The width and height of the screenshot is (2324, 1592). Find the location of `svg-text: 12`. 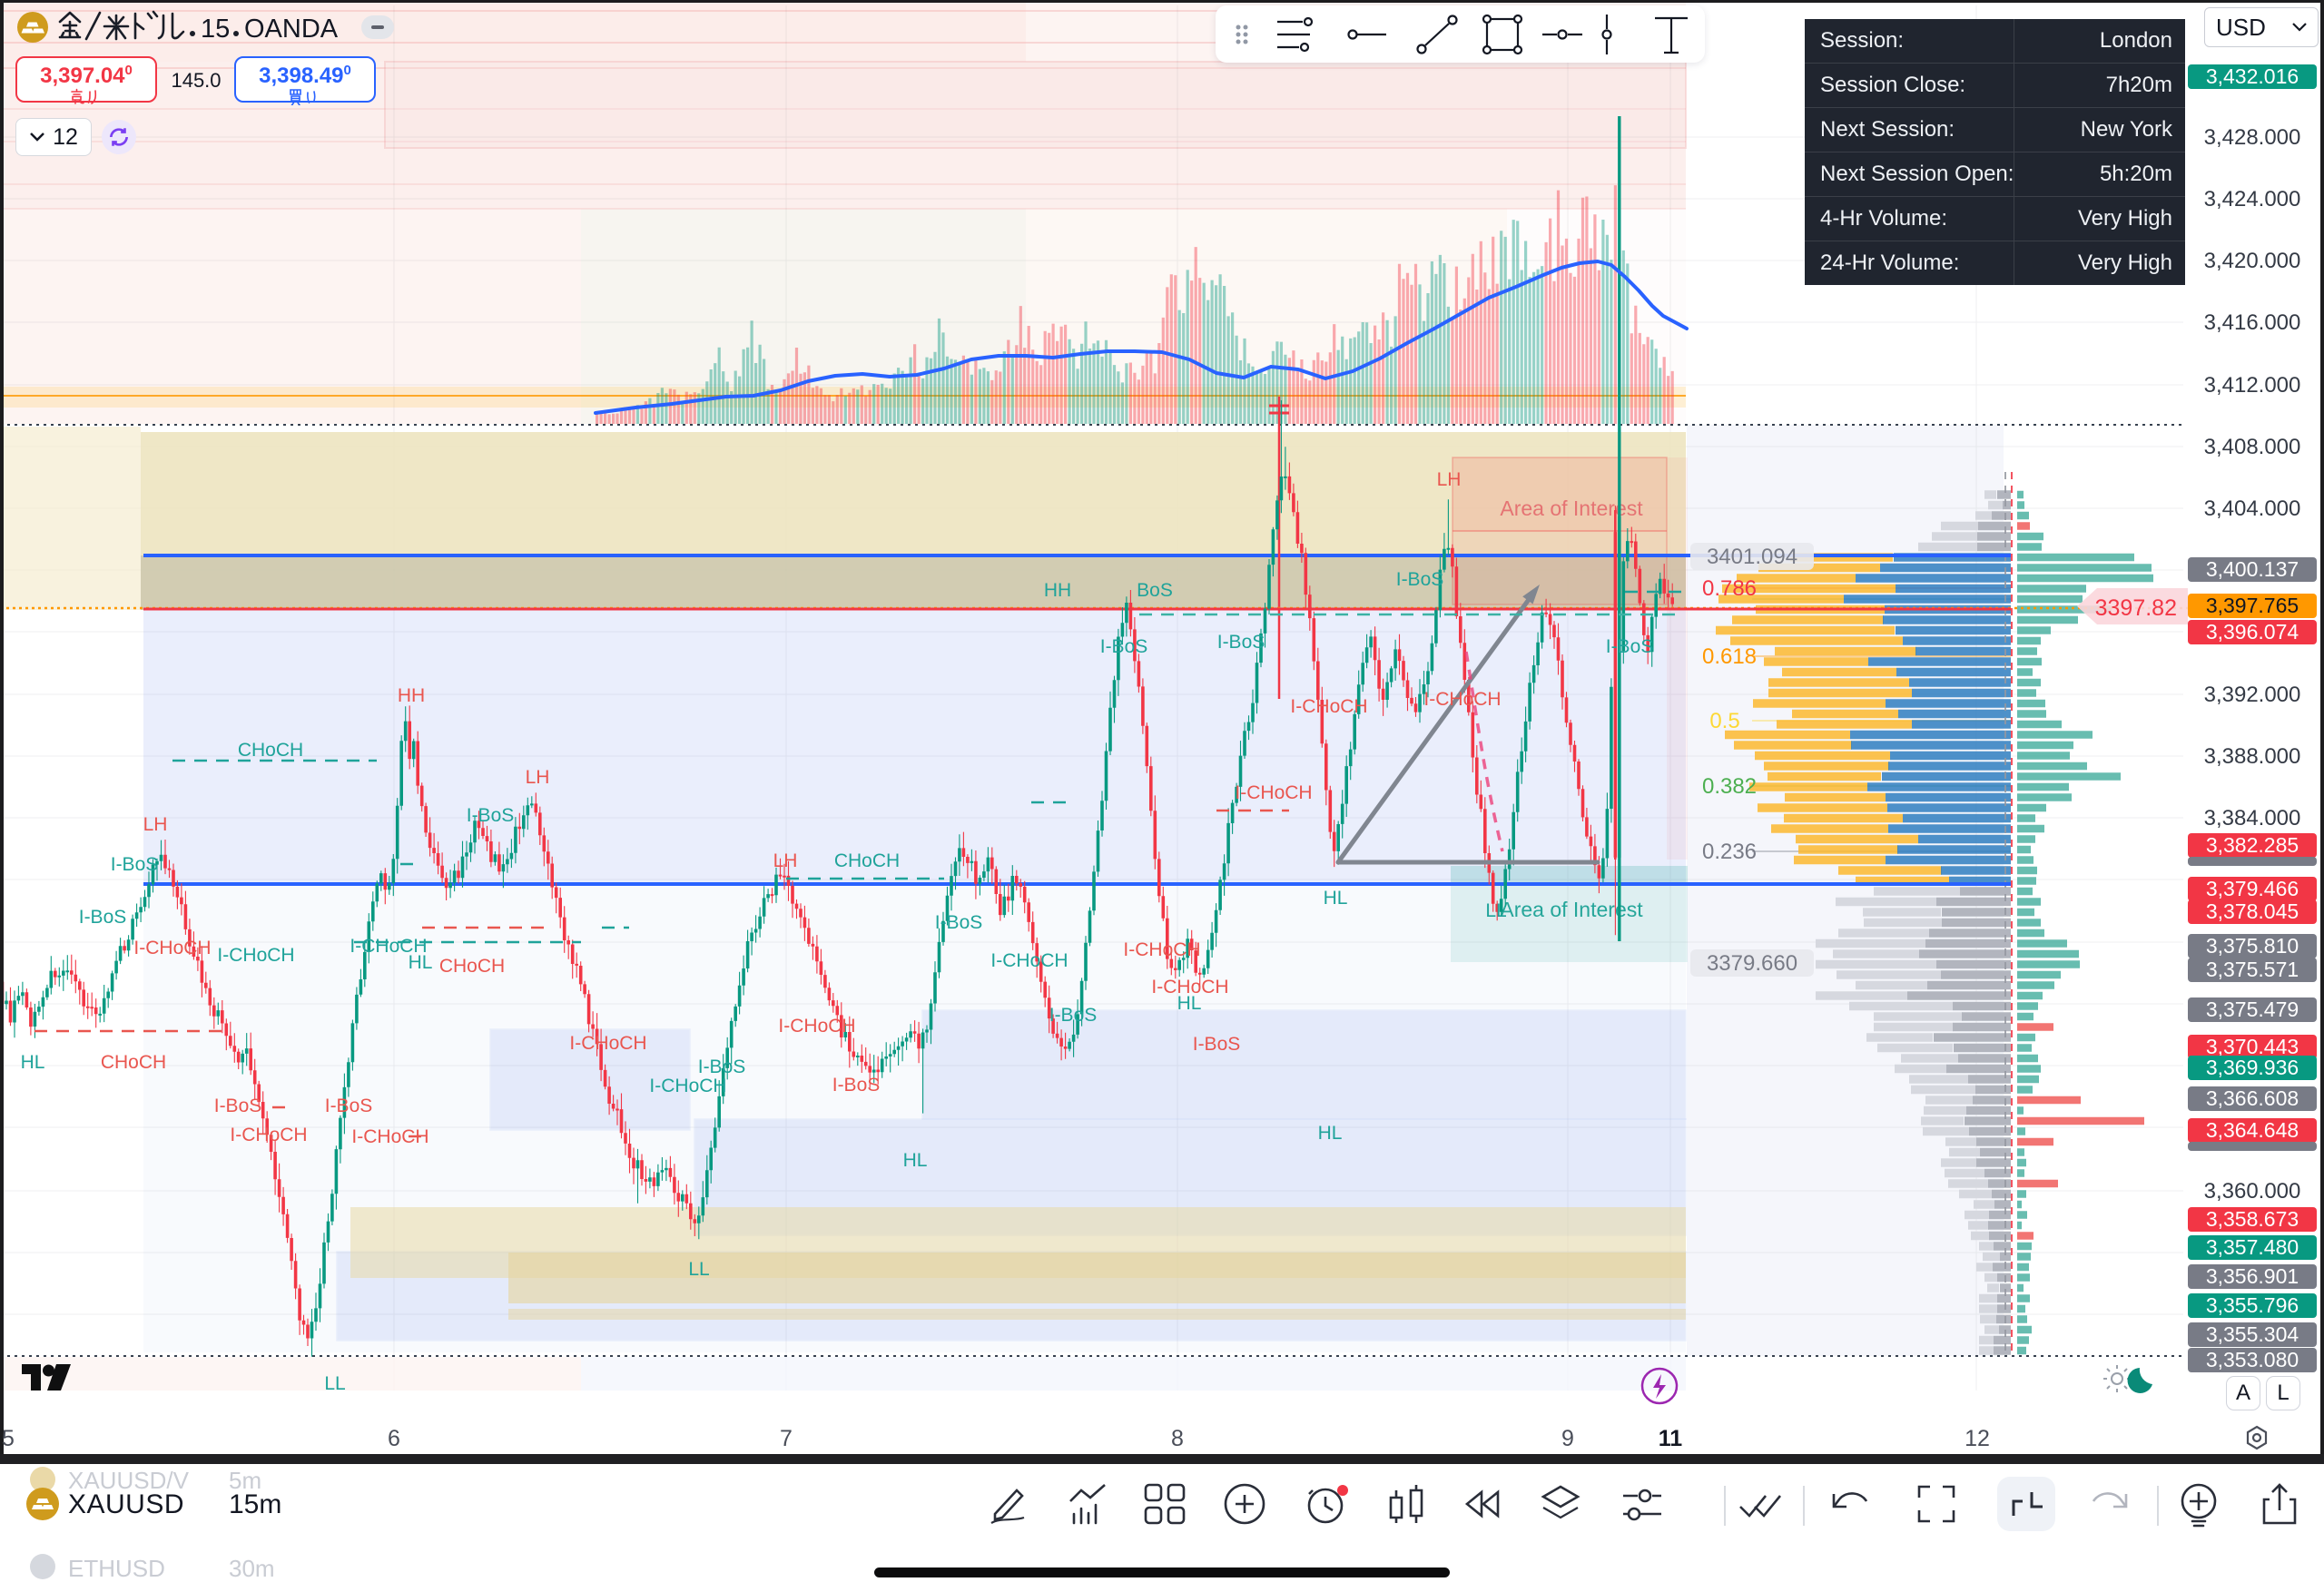

svg-text: 12 is located at coordinates (1977, 1438).